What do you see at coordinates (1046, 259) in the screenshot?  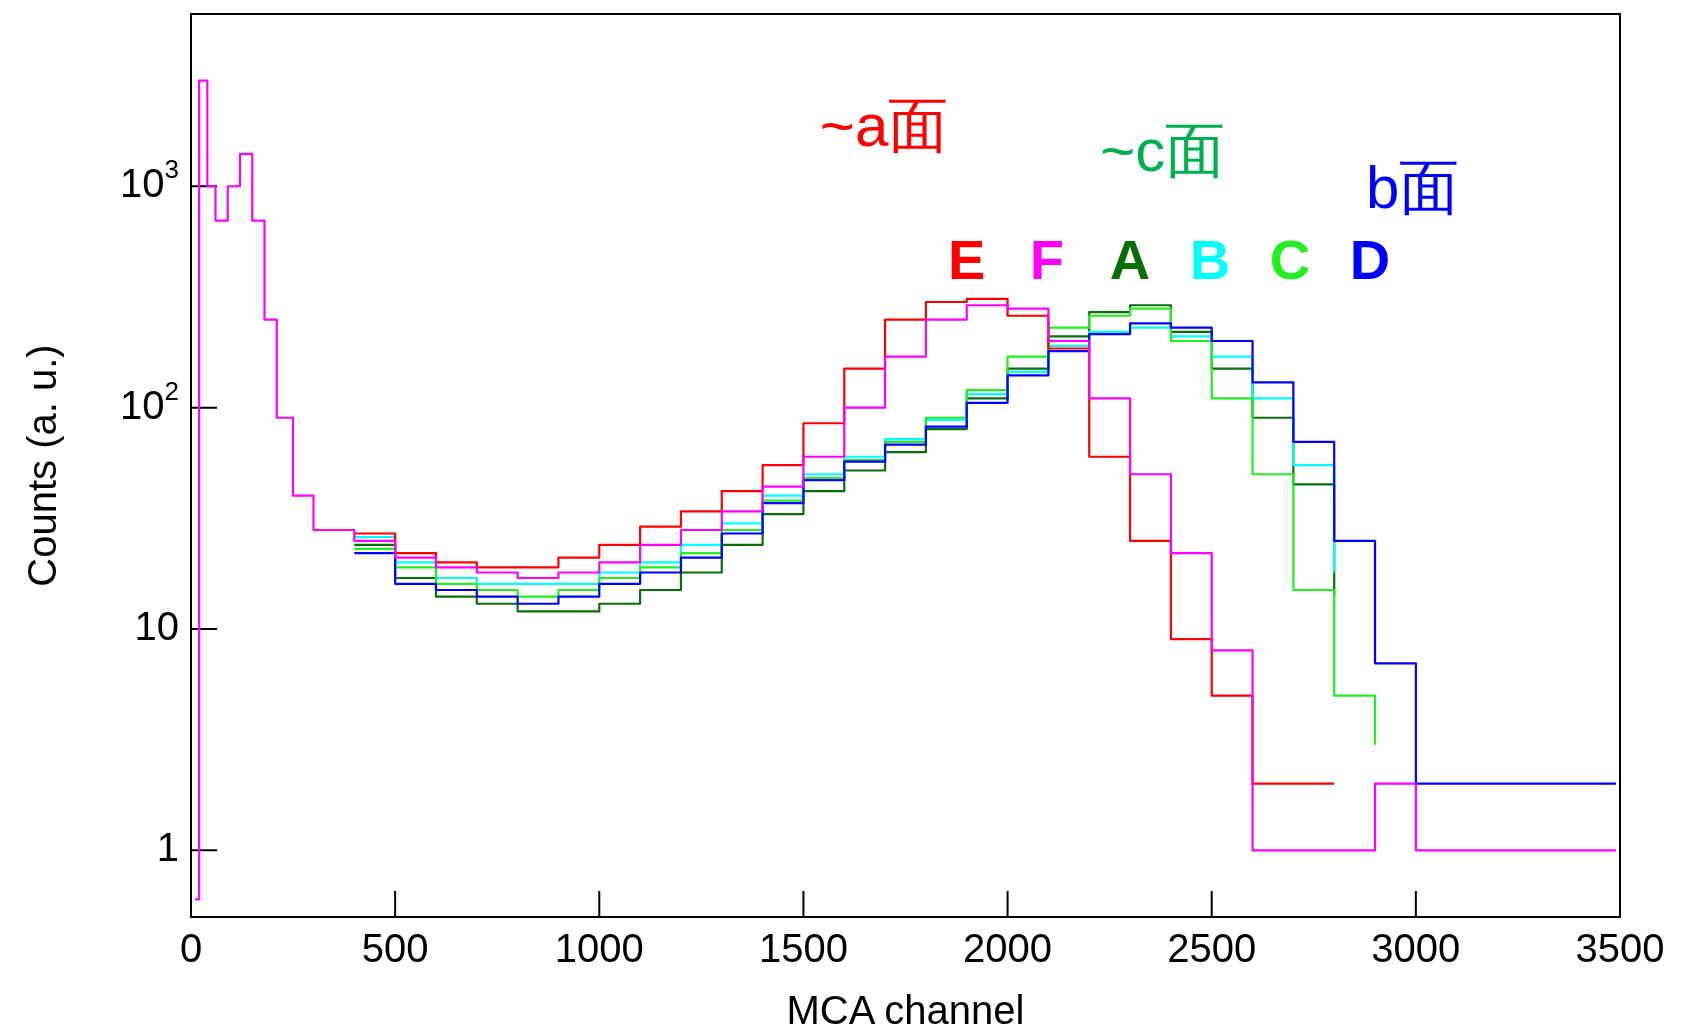 I see `series-label: F` at bounding box center [1046, 259].